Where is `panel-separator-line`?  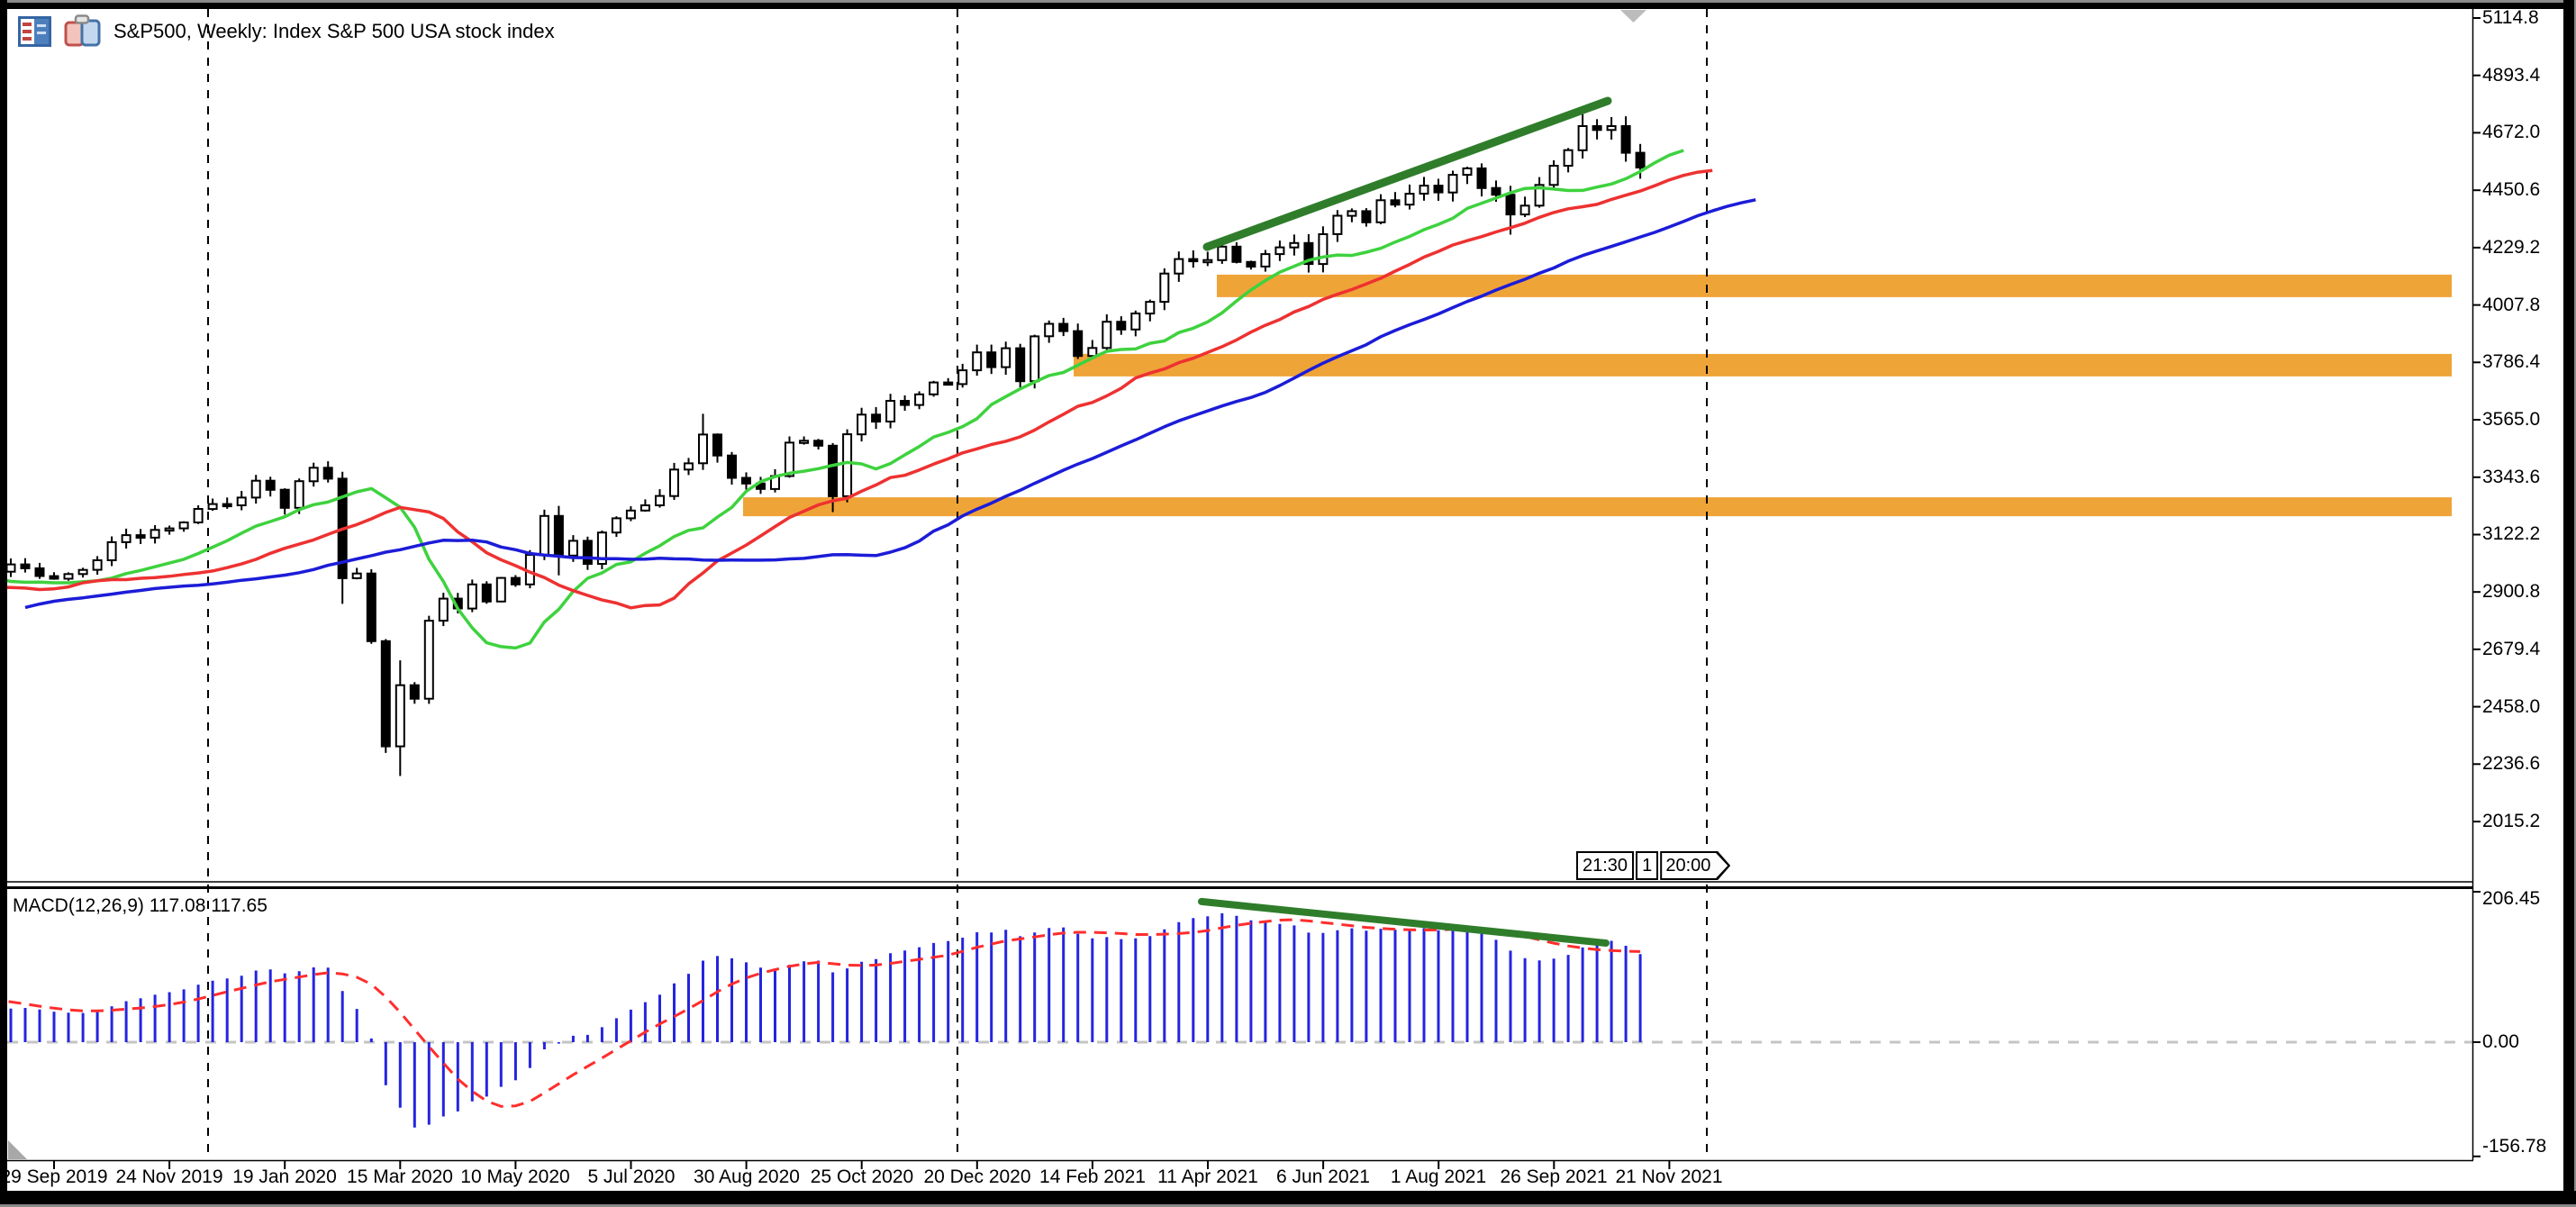
panel-separator-line is located at coordinates (1240, 887).